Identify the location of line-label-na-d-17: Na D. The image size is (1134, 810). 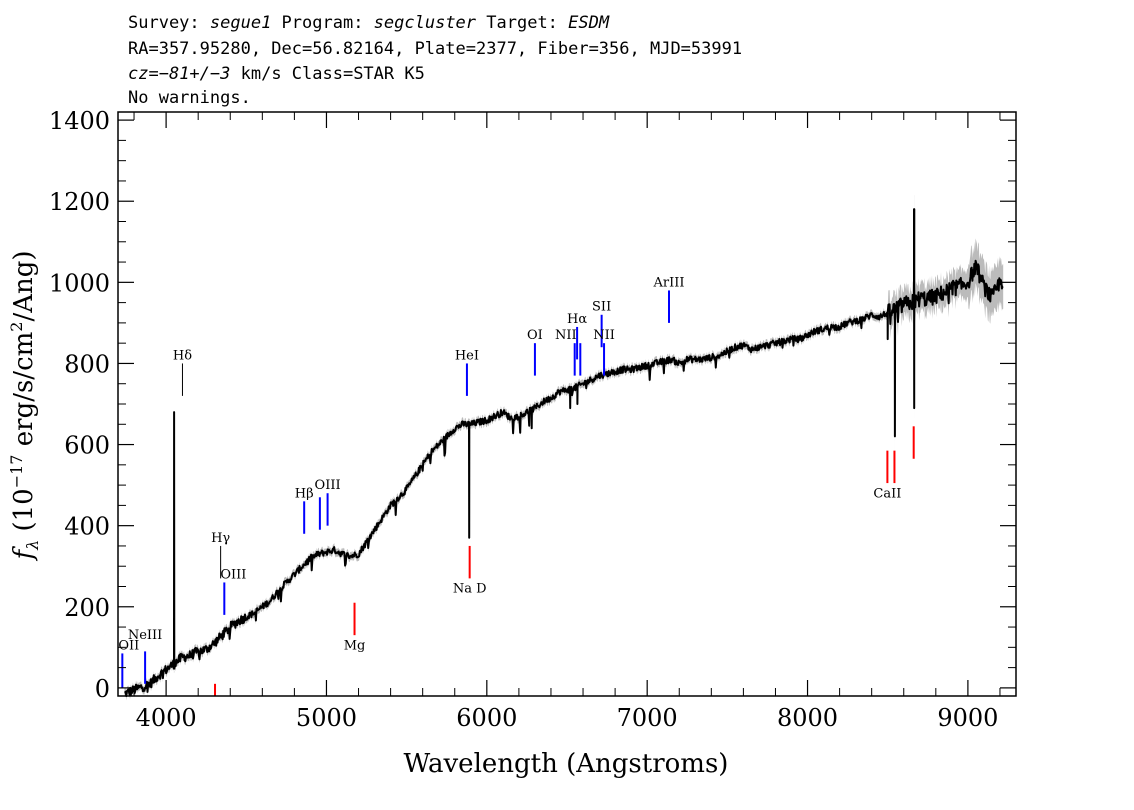
(470, 589).